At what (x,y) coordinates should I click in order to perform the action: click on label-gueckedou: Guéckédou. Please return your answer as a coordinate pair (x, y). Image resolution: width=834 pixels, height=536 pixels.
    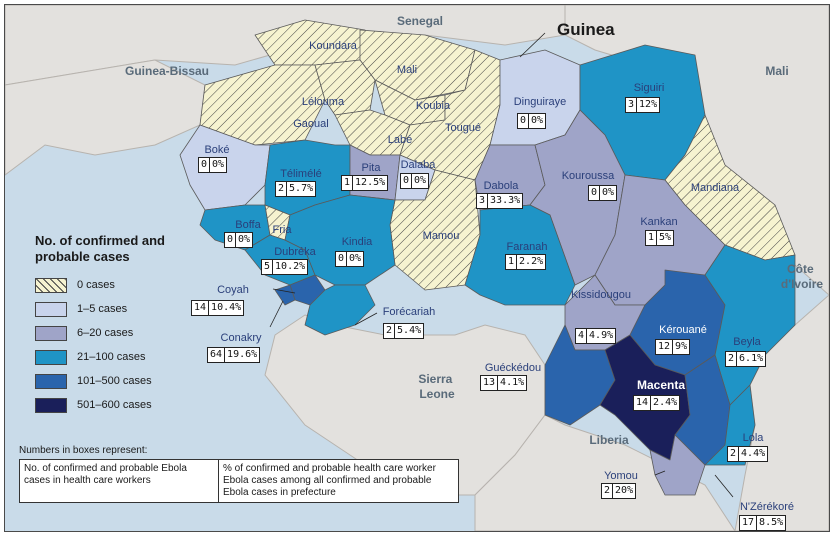
    Looking at the image, I should click on (513, 368).